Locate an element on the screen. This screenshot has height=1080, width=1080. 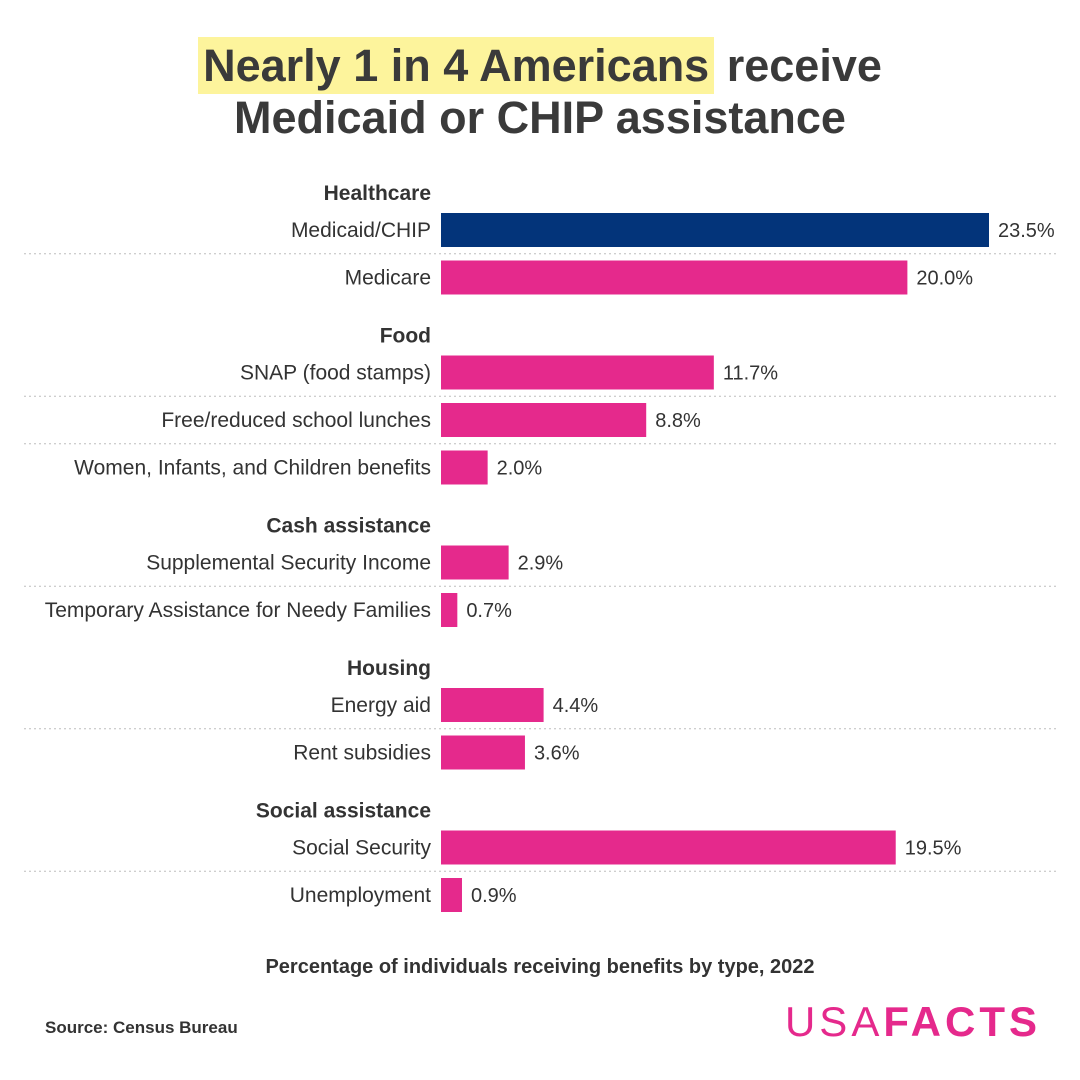
group-header-social-assistance: Social assistance is located at coordinates (343, 811).